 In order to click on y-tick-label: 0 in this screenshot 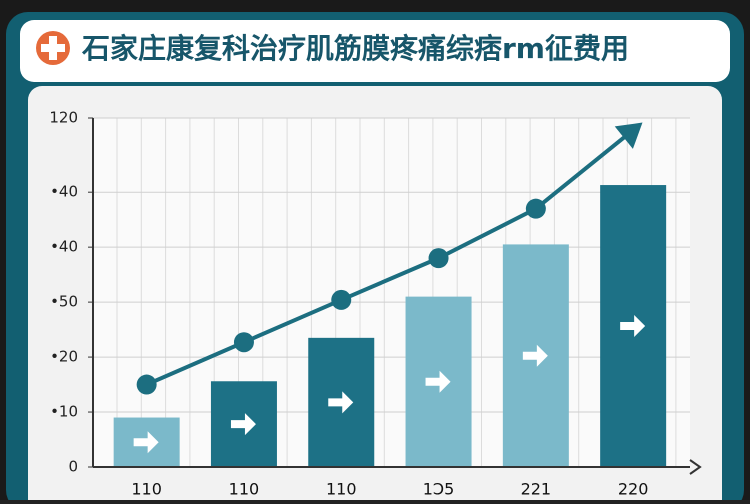, I will do `click(73, 467)`.